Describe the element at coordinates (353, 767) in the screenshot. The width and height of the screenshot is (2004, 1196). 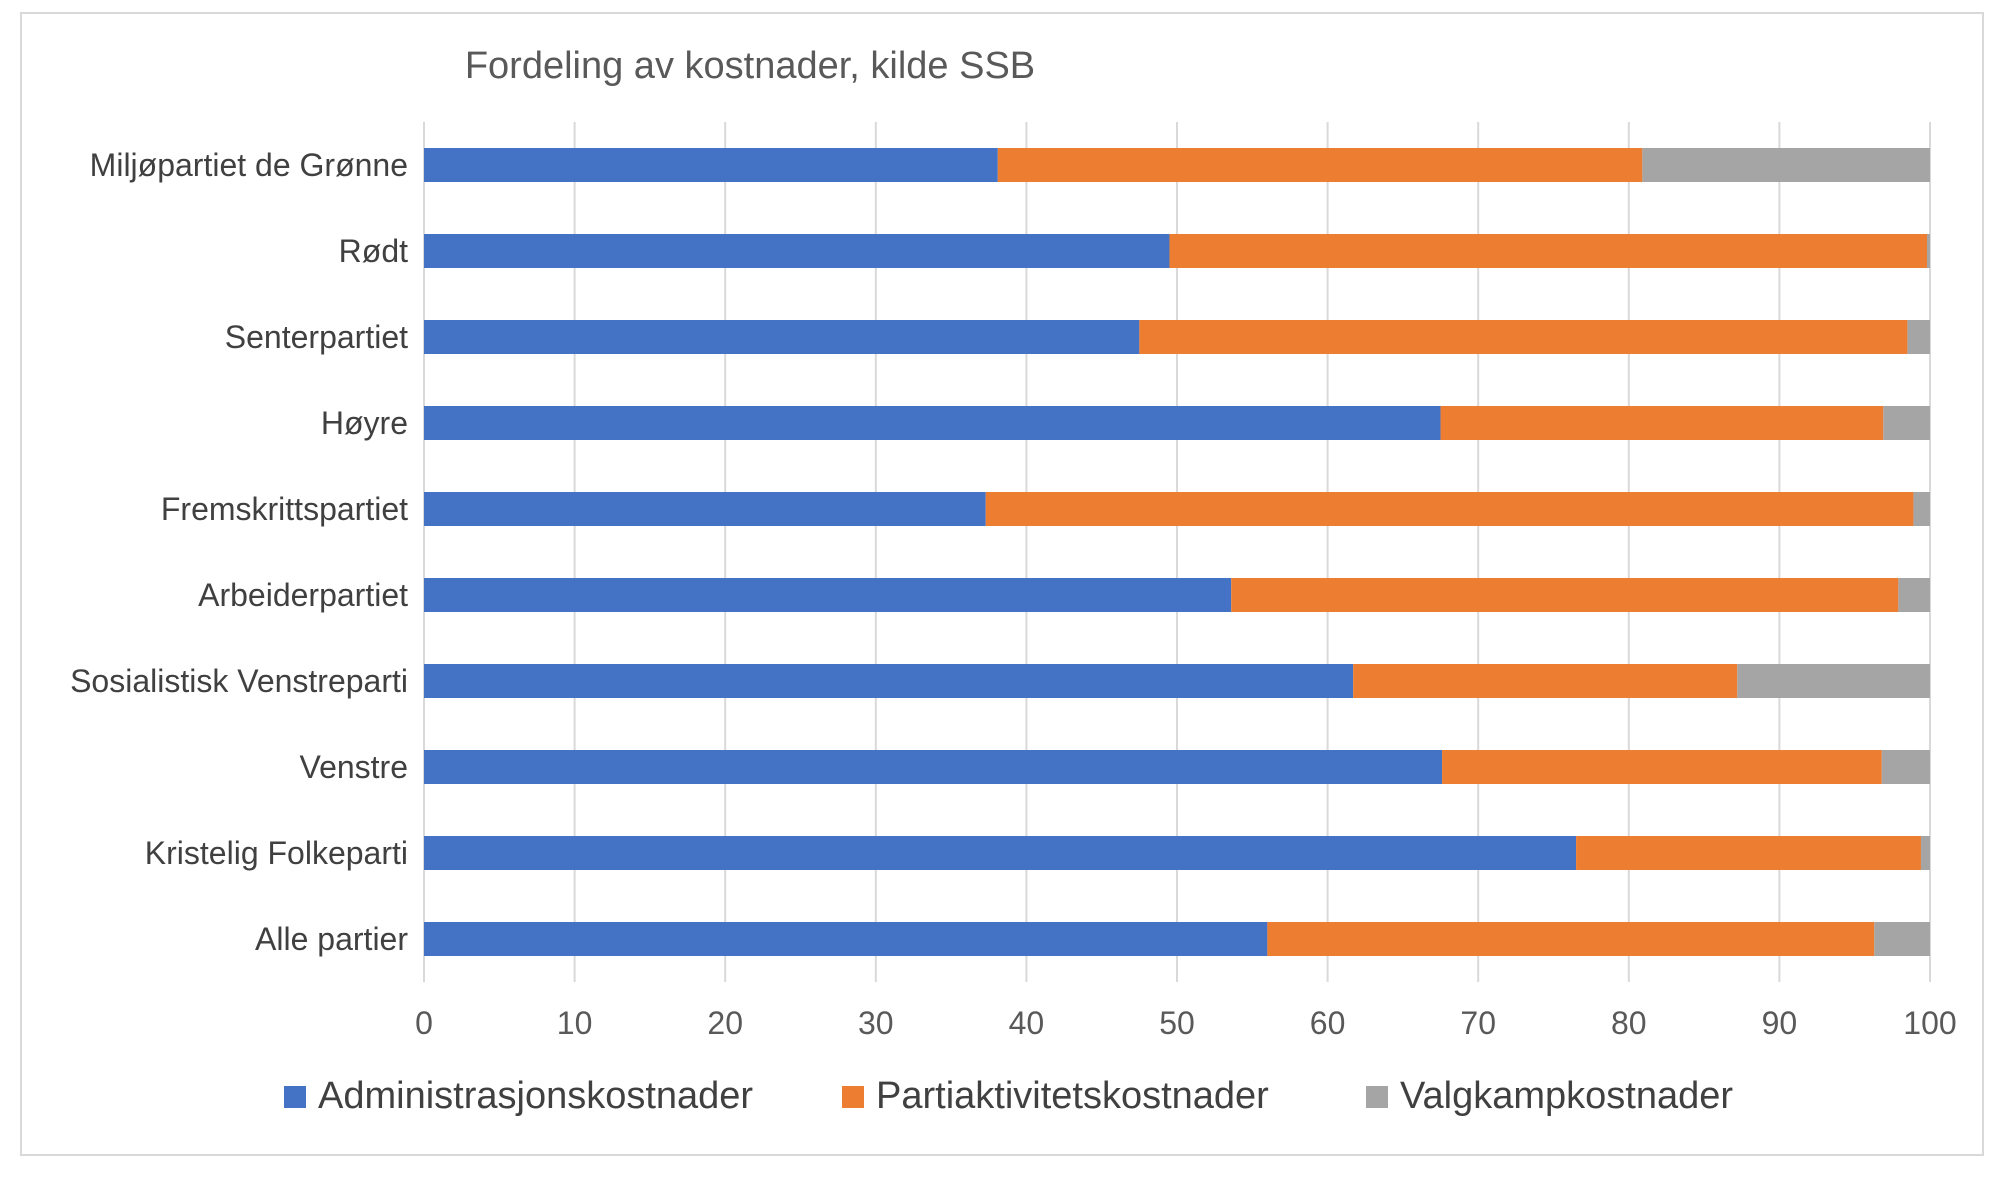
I see `category-label: Venstre` at that location.